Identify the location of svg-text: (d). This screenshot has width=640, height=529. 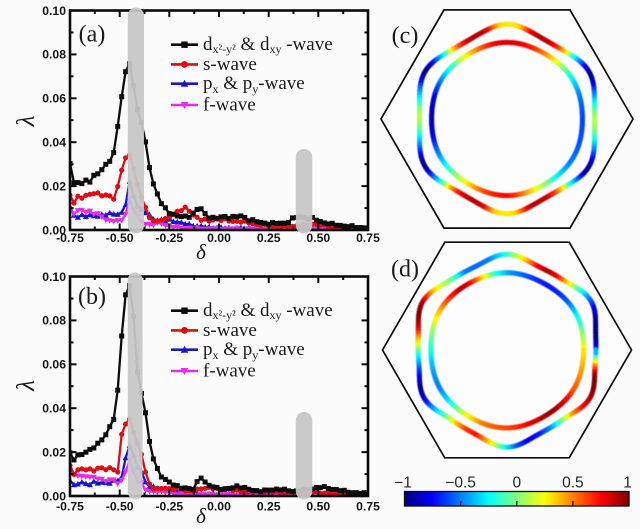
(405, 270).